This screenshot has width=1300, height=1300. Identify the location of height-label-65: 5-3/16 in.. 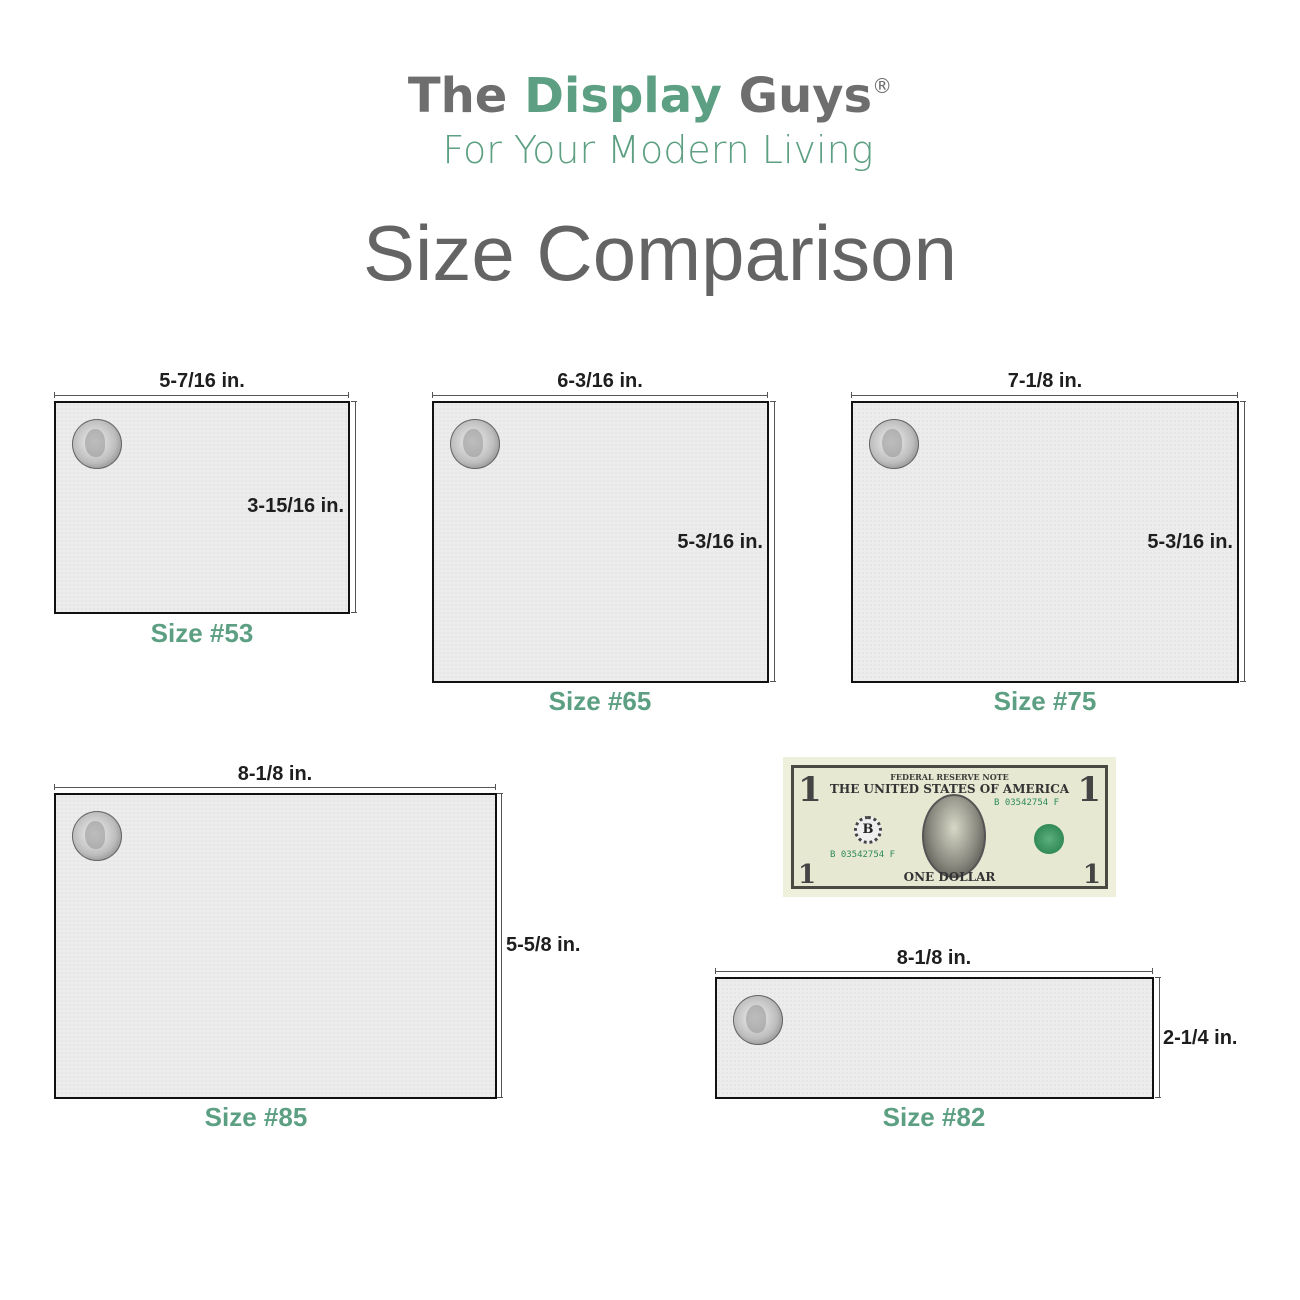
(720, 542).